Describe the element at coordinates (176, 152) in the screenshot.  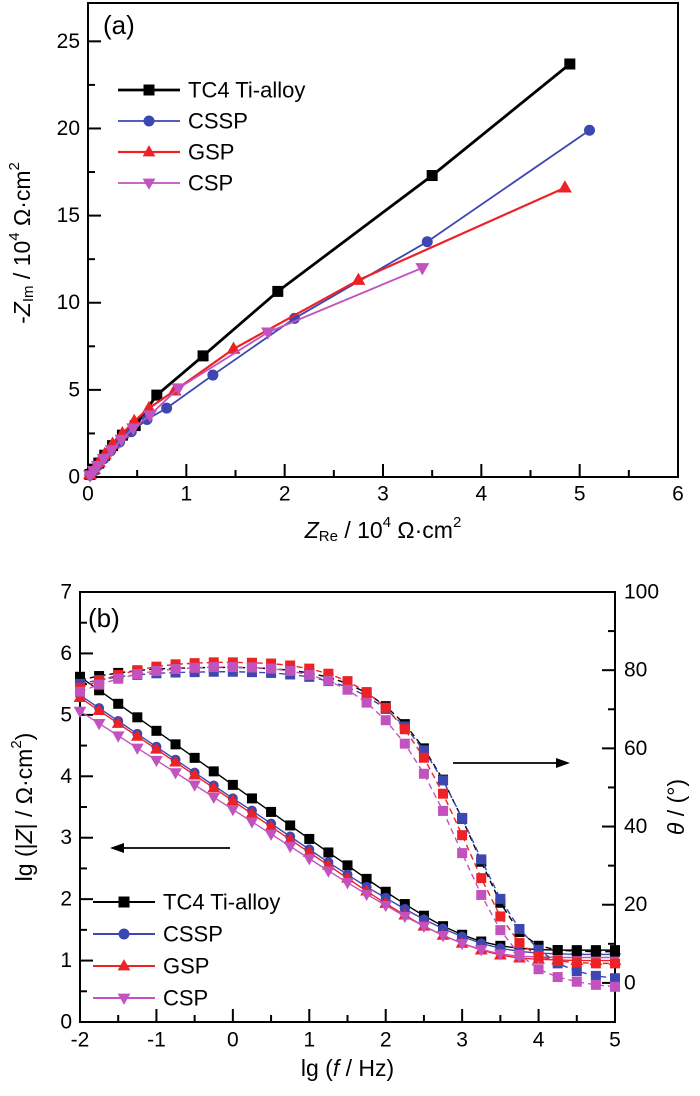
I see `legend-a-item-gsp: GSP` at that location.